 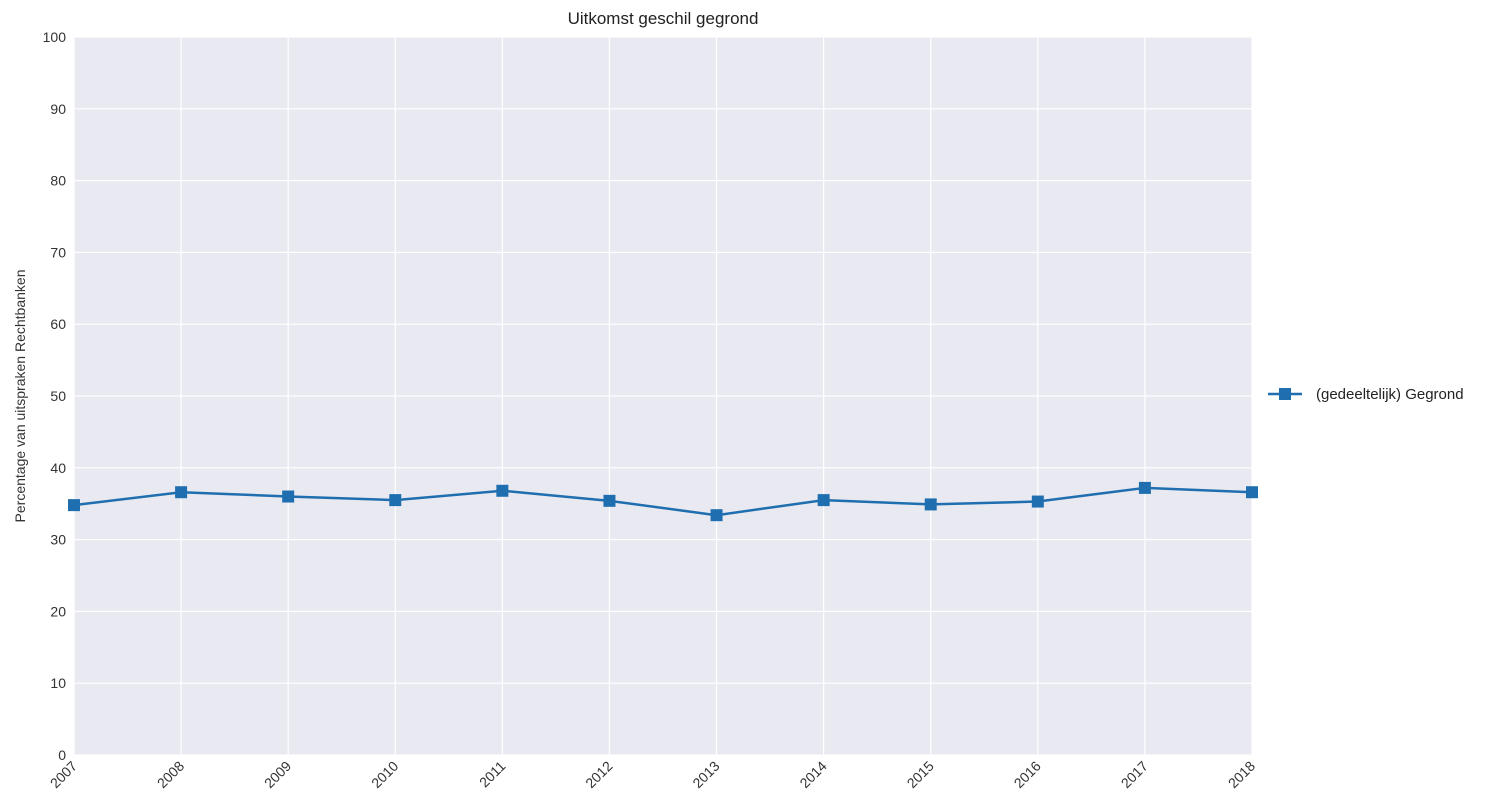 I want to click on x-tick-label: 2014, so click(x=812, y=774).